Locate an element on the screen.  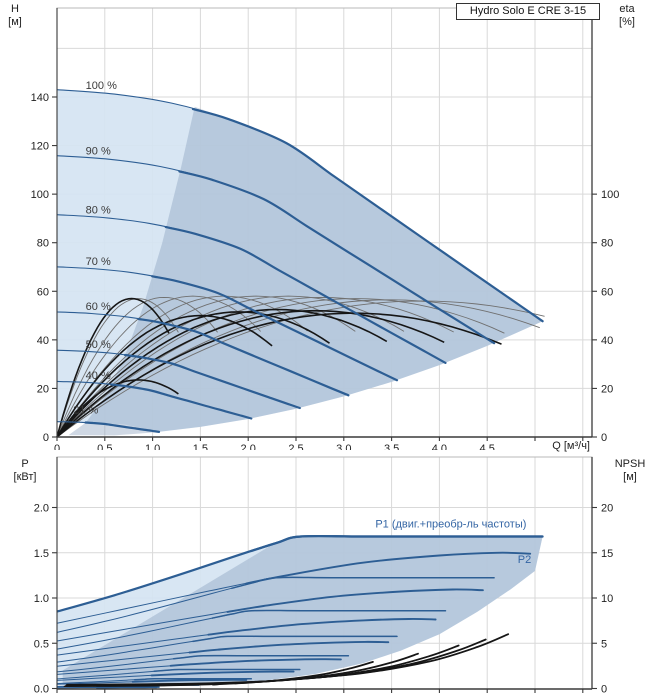
left-tick-label: 20 is located at coordinates (43, 389).